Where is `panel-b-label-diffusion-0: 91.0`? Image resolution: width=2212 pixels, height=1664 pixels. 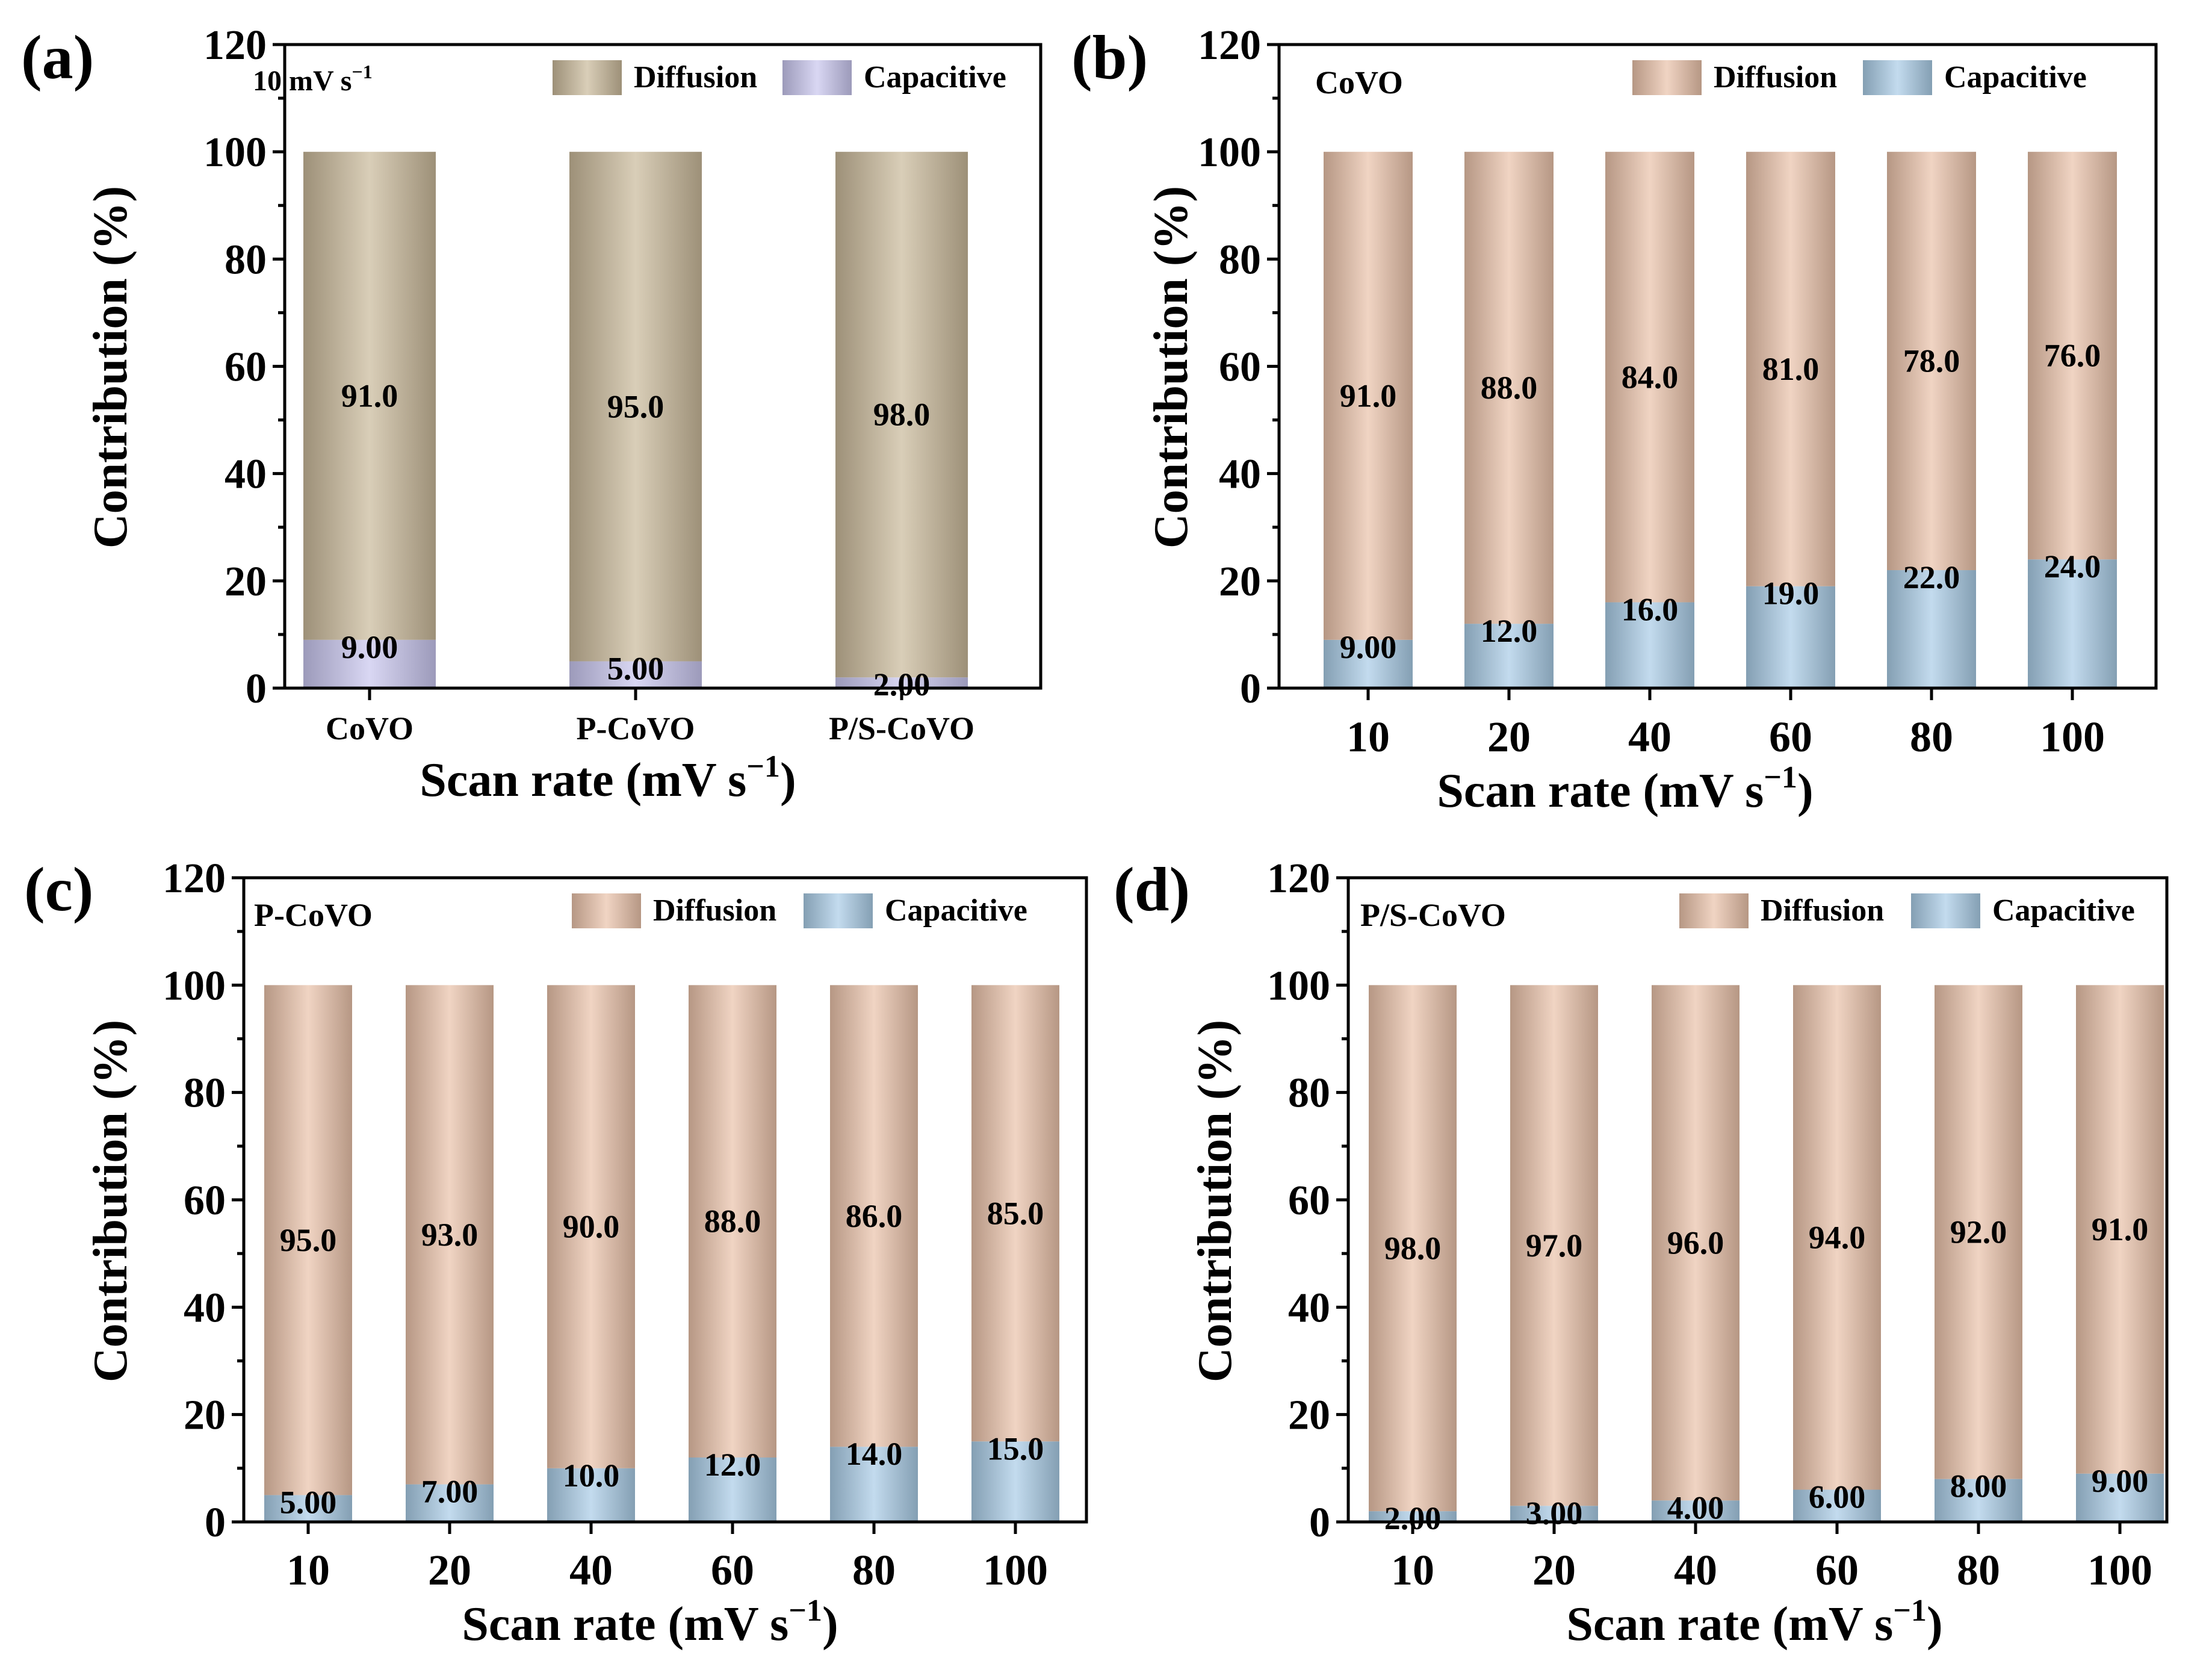 panel-b-label-diffusion-0: 91.0 is located at coordinates (1368, 395).